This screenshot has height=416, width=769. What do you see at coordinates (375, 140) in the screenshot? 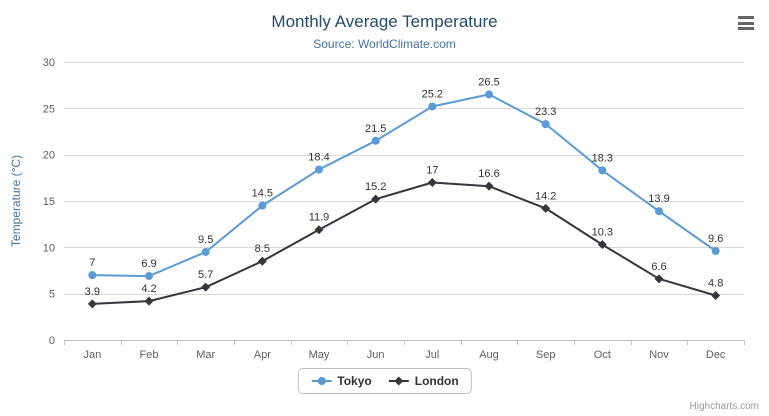
I see `point-tokyo-jun` at bounding box center [375, 140].